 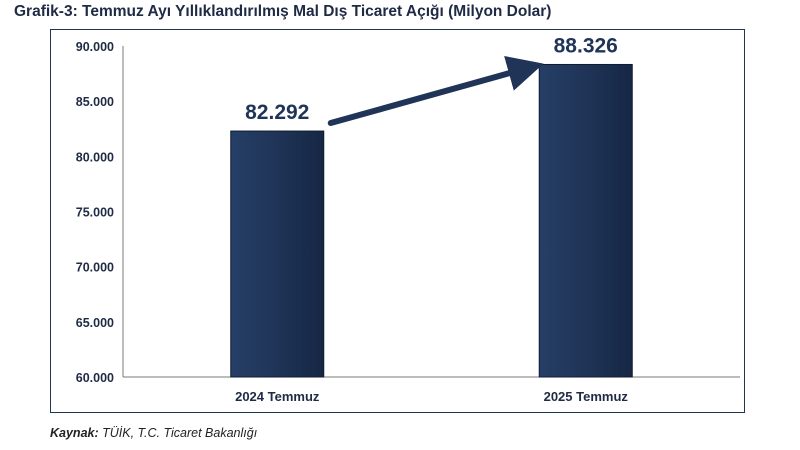 I want to click on y-tick-label: 75.000, so click(x=95, y=213).